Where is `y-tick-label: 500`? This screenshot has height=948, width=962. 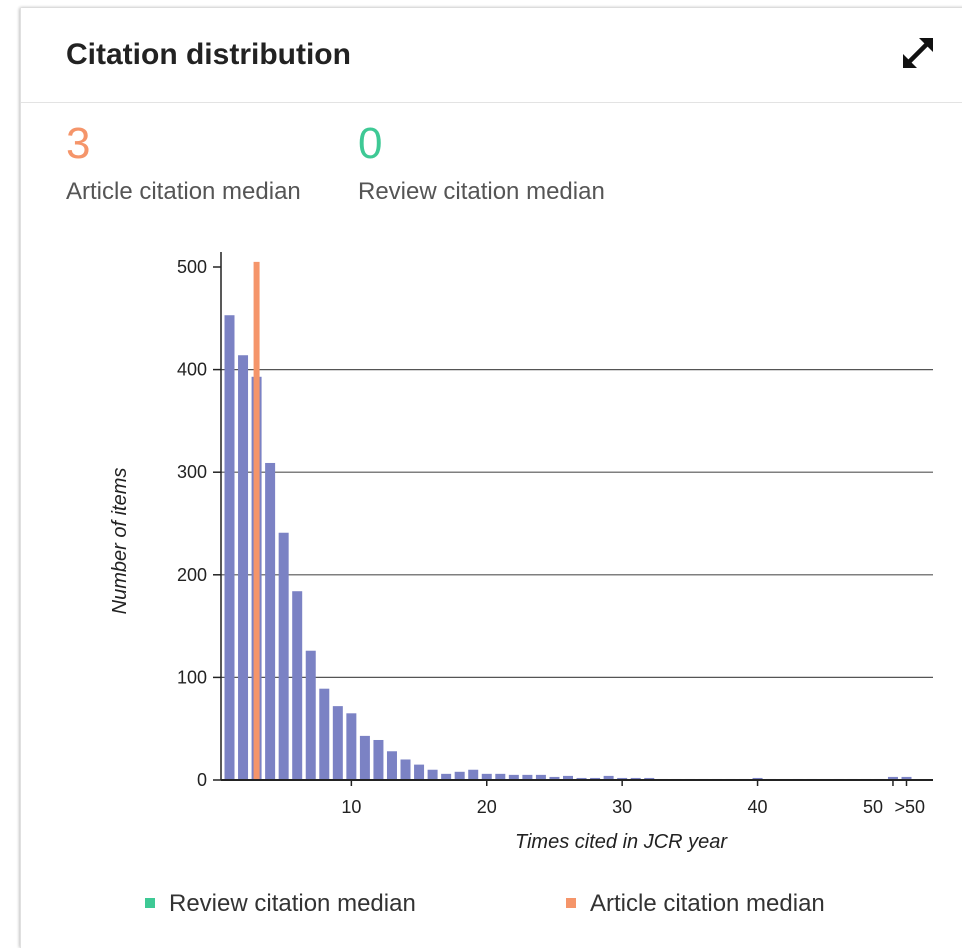 y-tick-label: 500 is located at coordinates (192, 267).